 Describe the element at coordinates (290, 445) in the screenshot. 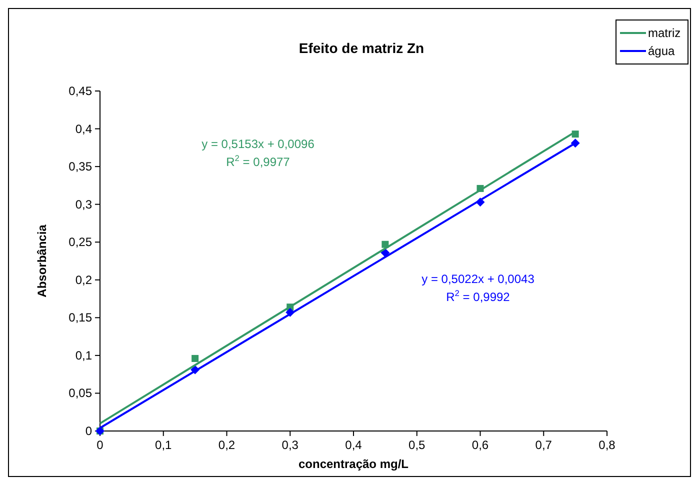

I see `x-tick-label: 0,3` at that location.